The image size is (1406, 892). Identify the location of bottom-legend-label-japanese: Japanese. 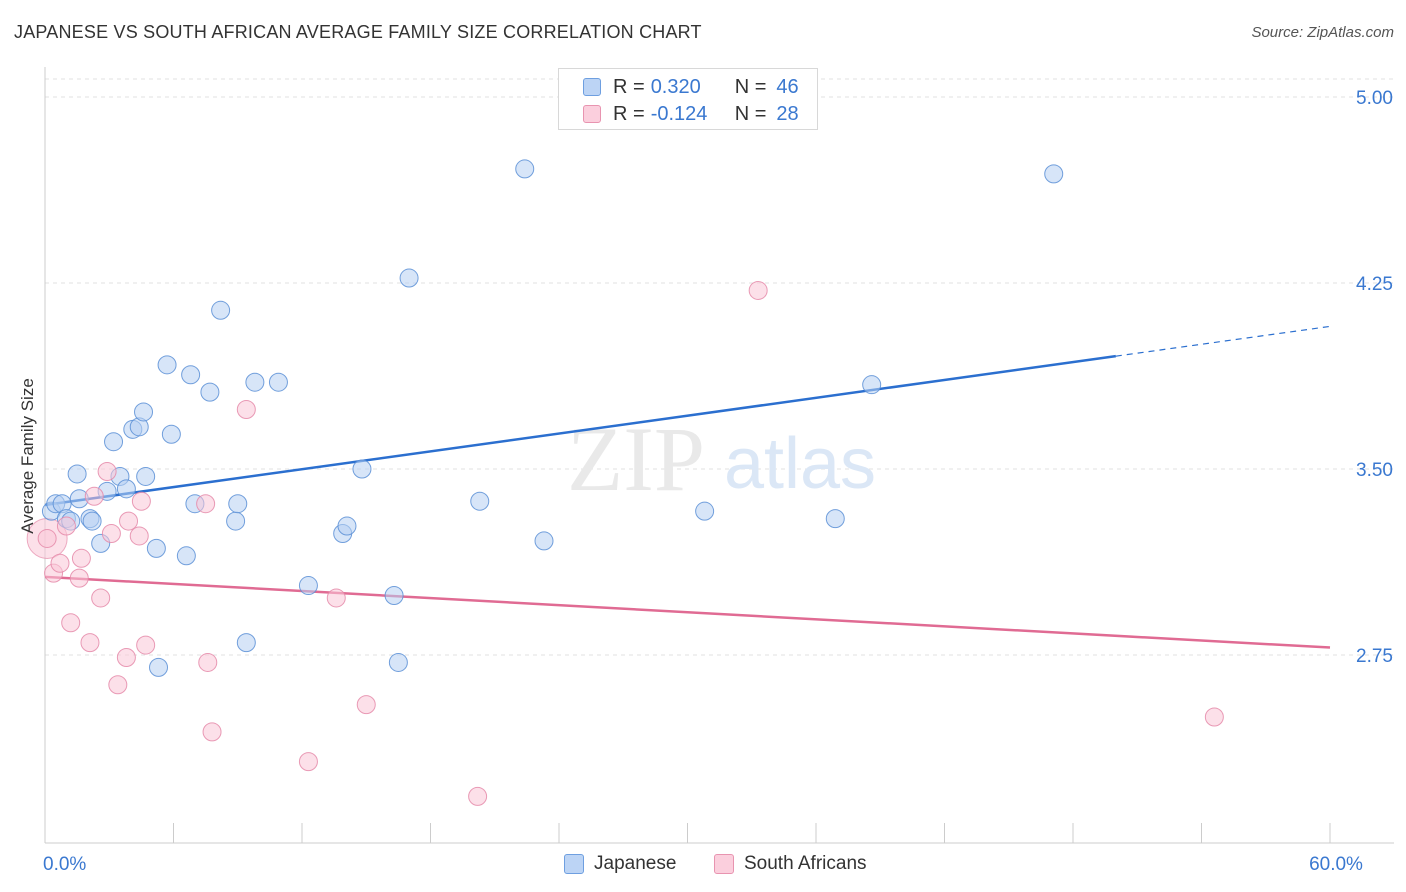
(635, 863).